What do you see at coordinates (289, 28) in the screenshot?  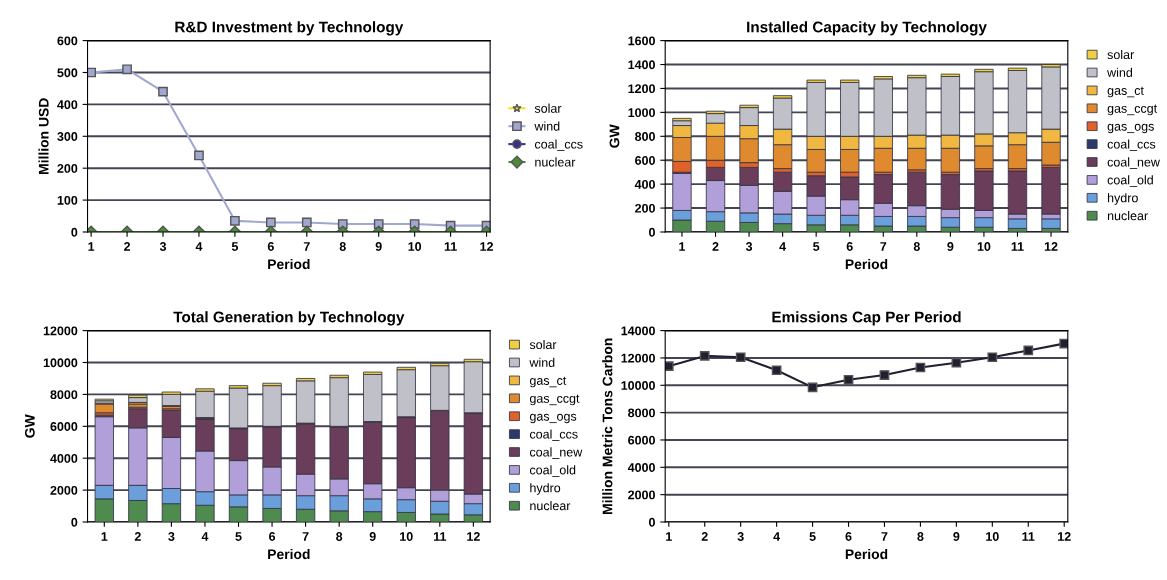 I see `chart-title: R&D Investment by Technology` at bounding box center [289, 28].